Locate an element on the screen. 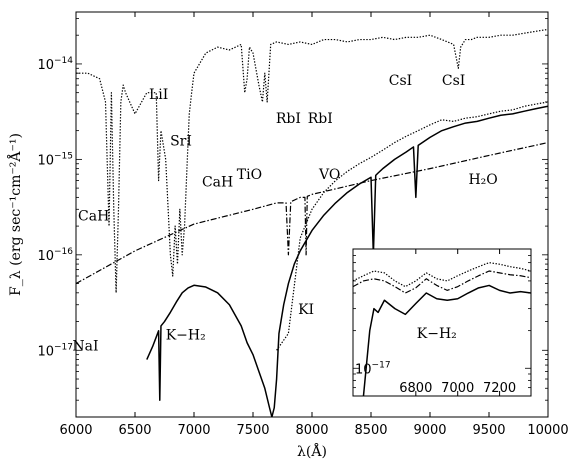 Image resolution: width=574 pixels, height=464 pixels. main-y-tick-label: 10−17 is located at coordinates (55, 350).